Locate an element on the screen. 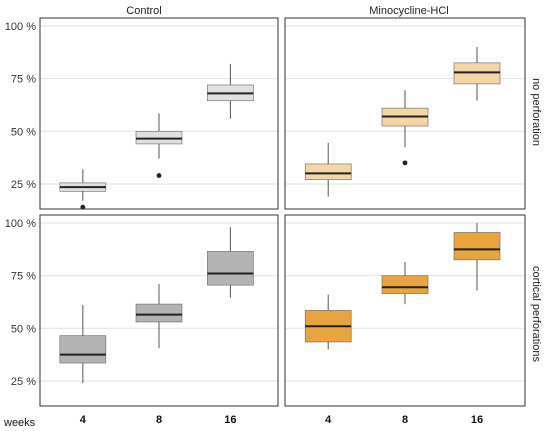 The height and width of the screenshot is (431, 550). x-axis-title: weeks is located at coordinates (19, 423).